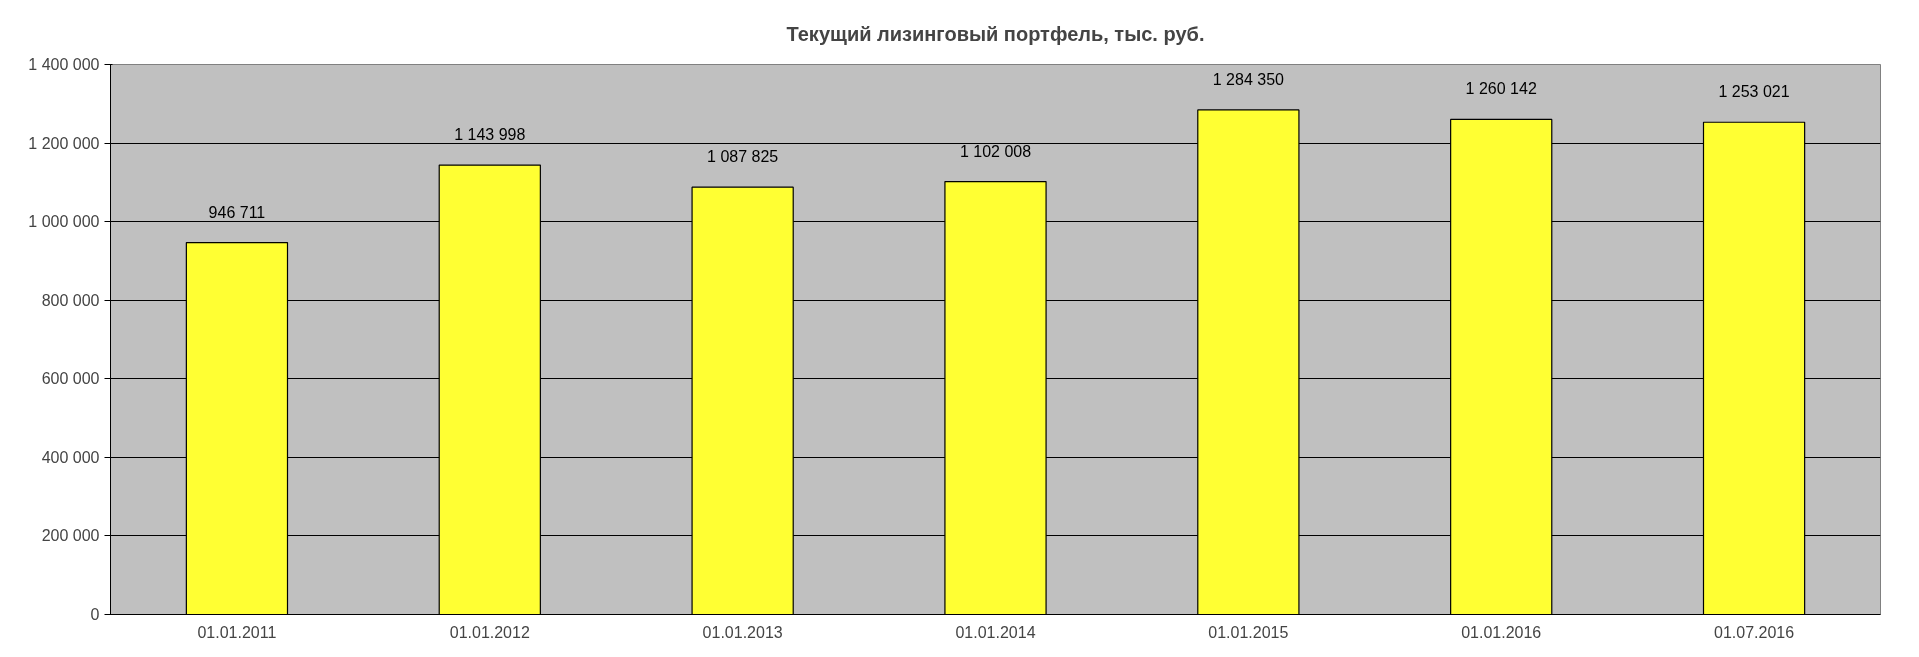  Describe the element at coordinates (237, 212) in the screenshot. I see `data-label: 946 711` at that location.